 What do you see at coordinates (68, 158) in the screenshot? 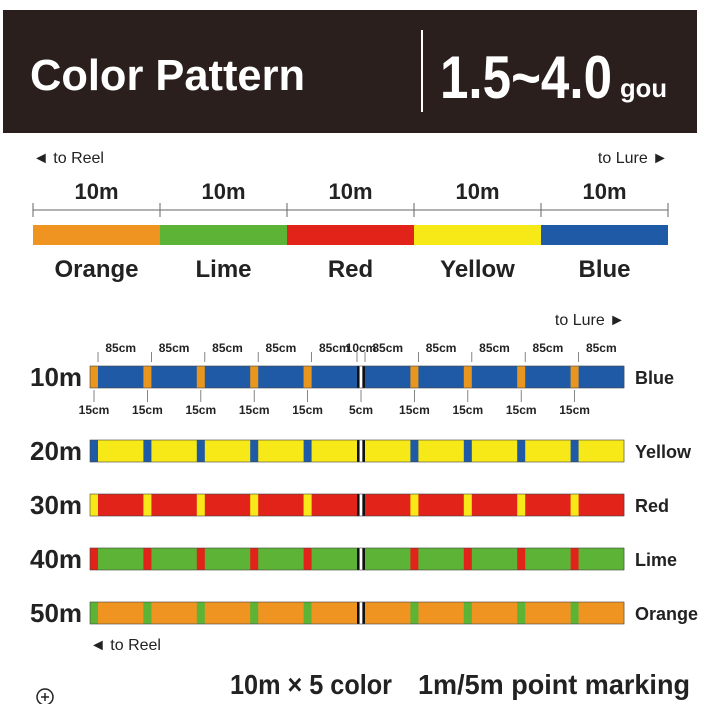
I see `to-reel-label: ◄ to Reel` at bounding box center [68, 158].